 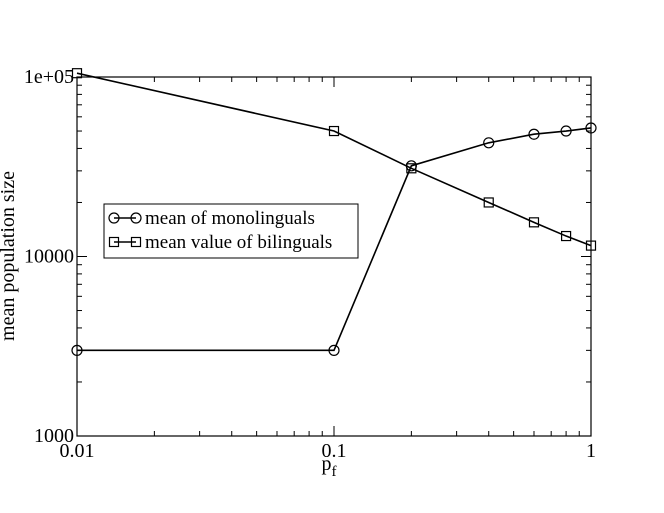 I want to click on legend-label: mean value of bilinguals, so click(x=238, y=242).